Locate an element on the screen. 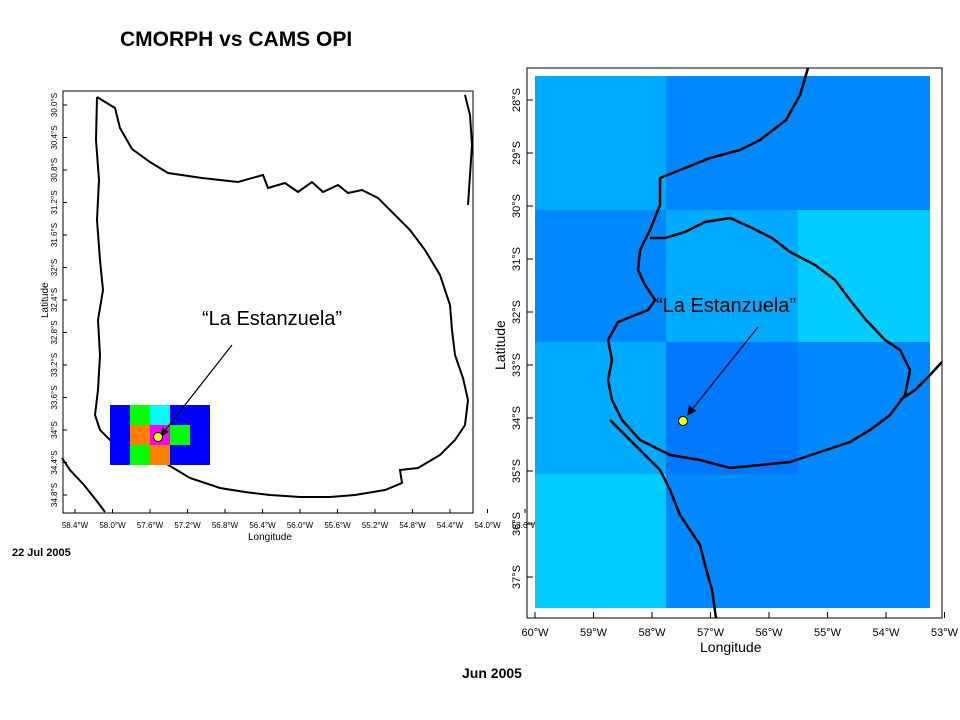 The height and width of the screenshot is (720, 960). left-x-tick: 57.2°W is located at coordinates (187, 525).